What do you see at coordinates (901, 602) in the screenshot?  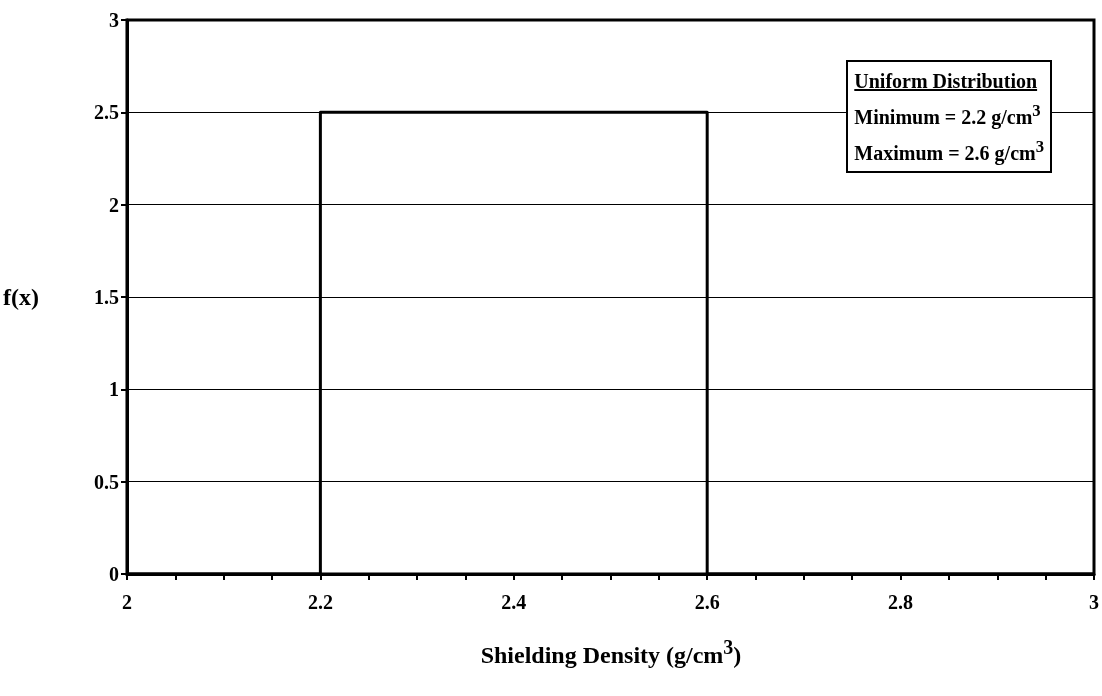 I see `x-tick-label: 2.8` at bounding box center [901, 602].